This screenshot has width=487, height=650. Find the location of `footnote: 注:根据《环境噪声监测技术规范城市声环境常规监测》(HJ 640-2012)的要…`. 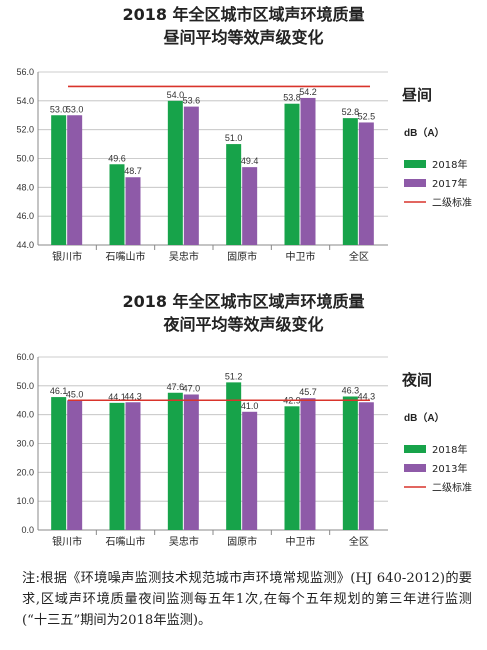

footnote: 注:根据《环境噪声监测技术规范城市声环境常规监测》(HJ 640-2012)的要… is located at coordinates (247, 599).